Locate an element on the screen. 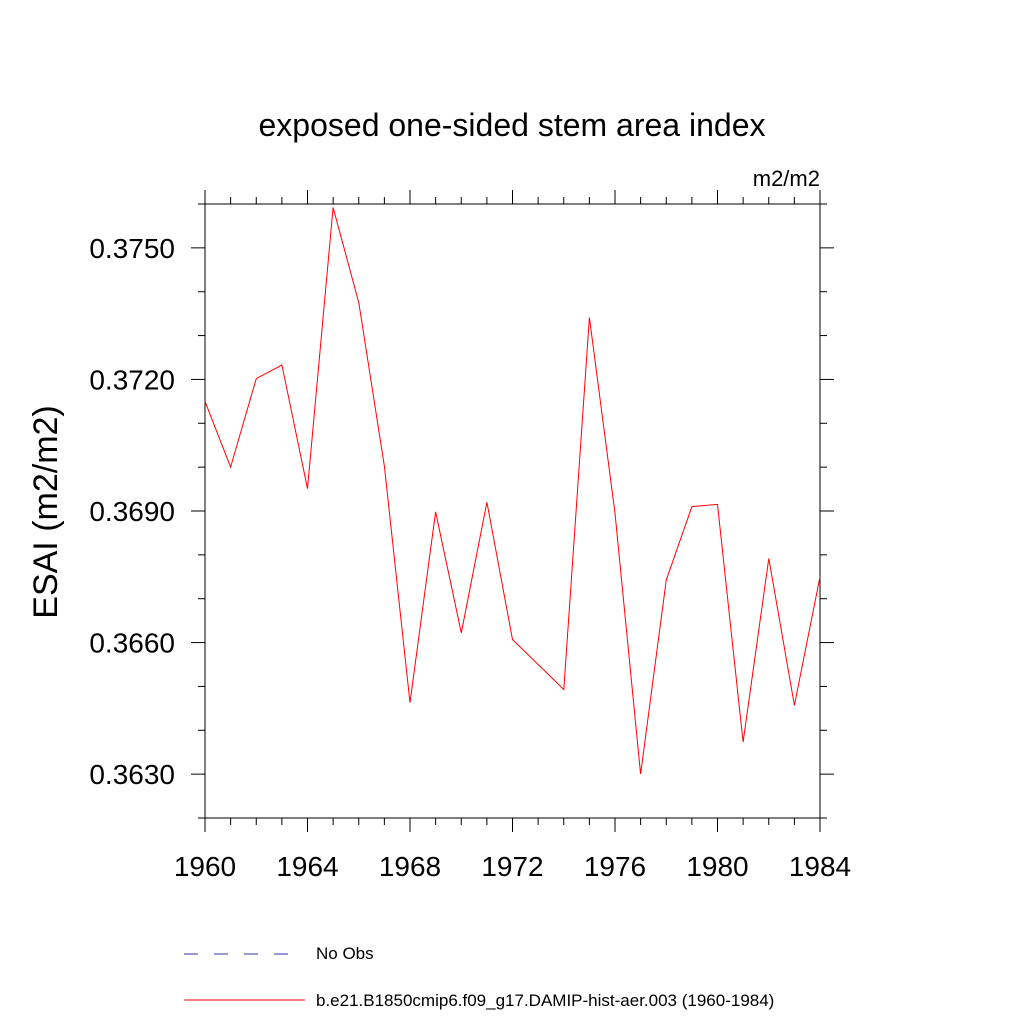 The image size is (1024, 1024). x-tick-label: 1960 is located at coordinates (205, 866).